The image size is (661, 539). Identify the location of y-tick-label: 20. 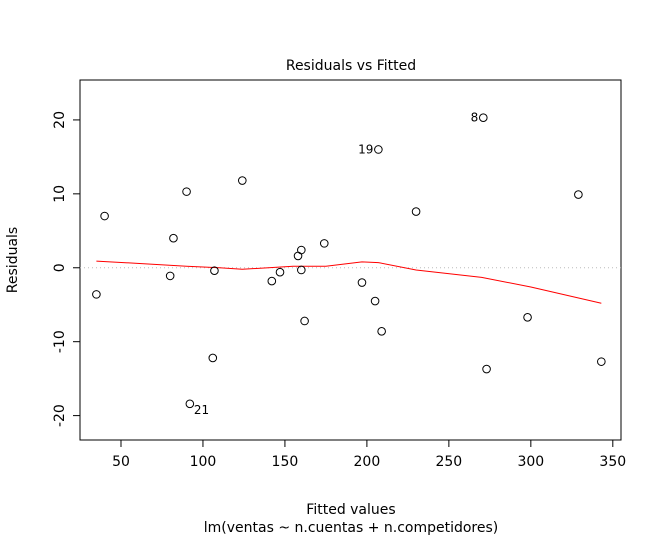
(60, 120).